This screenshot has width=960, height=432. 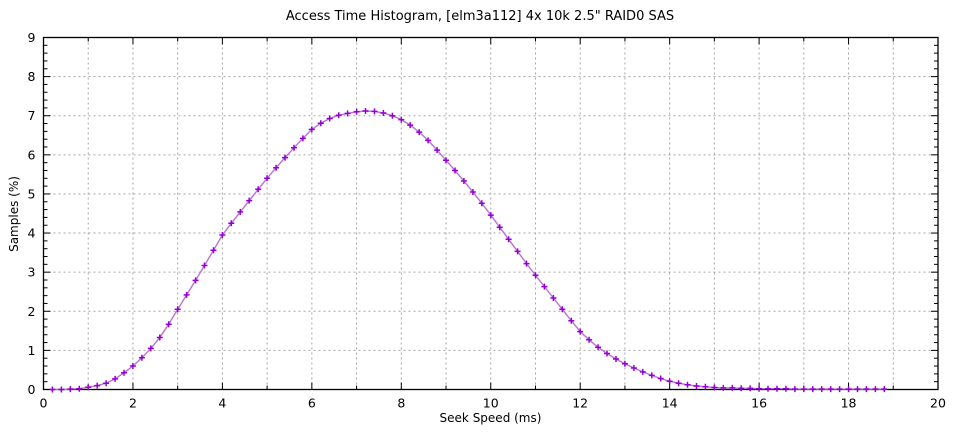 What do you see at coordinates (32, 350) in the screenshot?
I see `y-tick-label: 1` at bounding box center [32, 350].